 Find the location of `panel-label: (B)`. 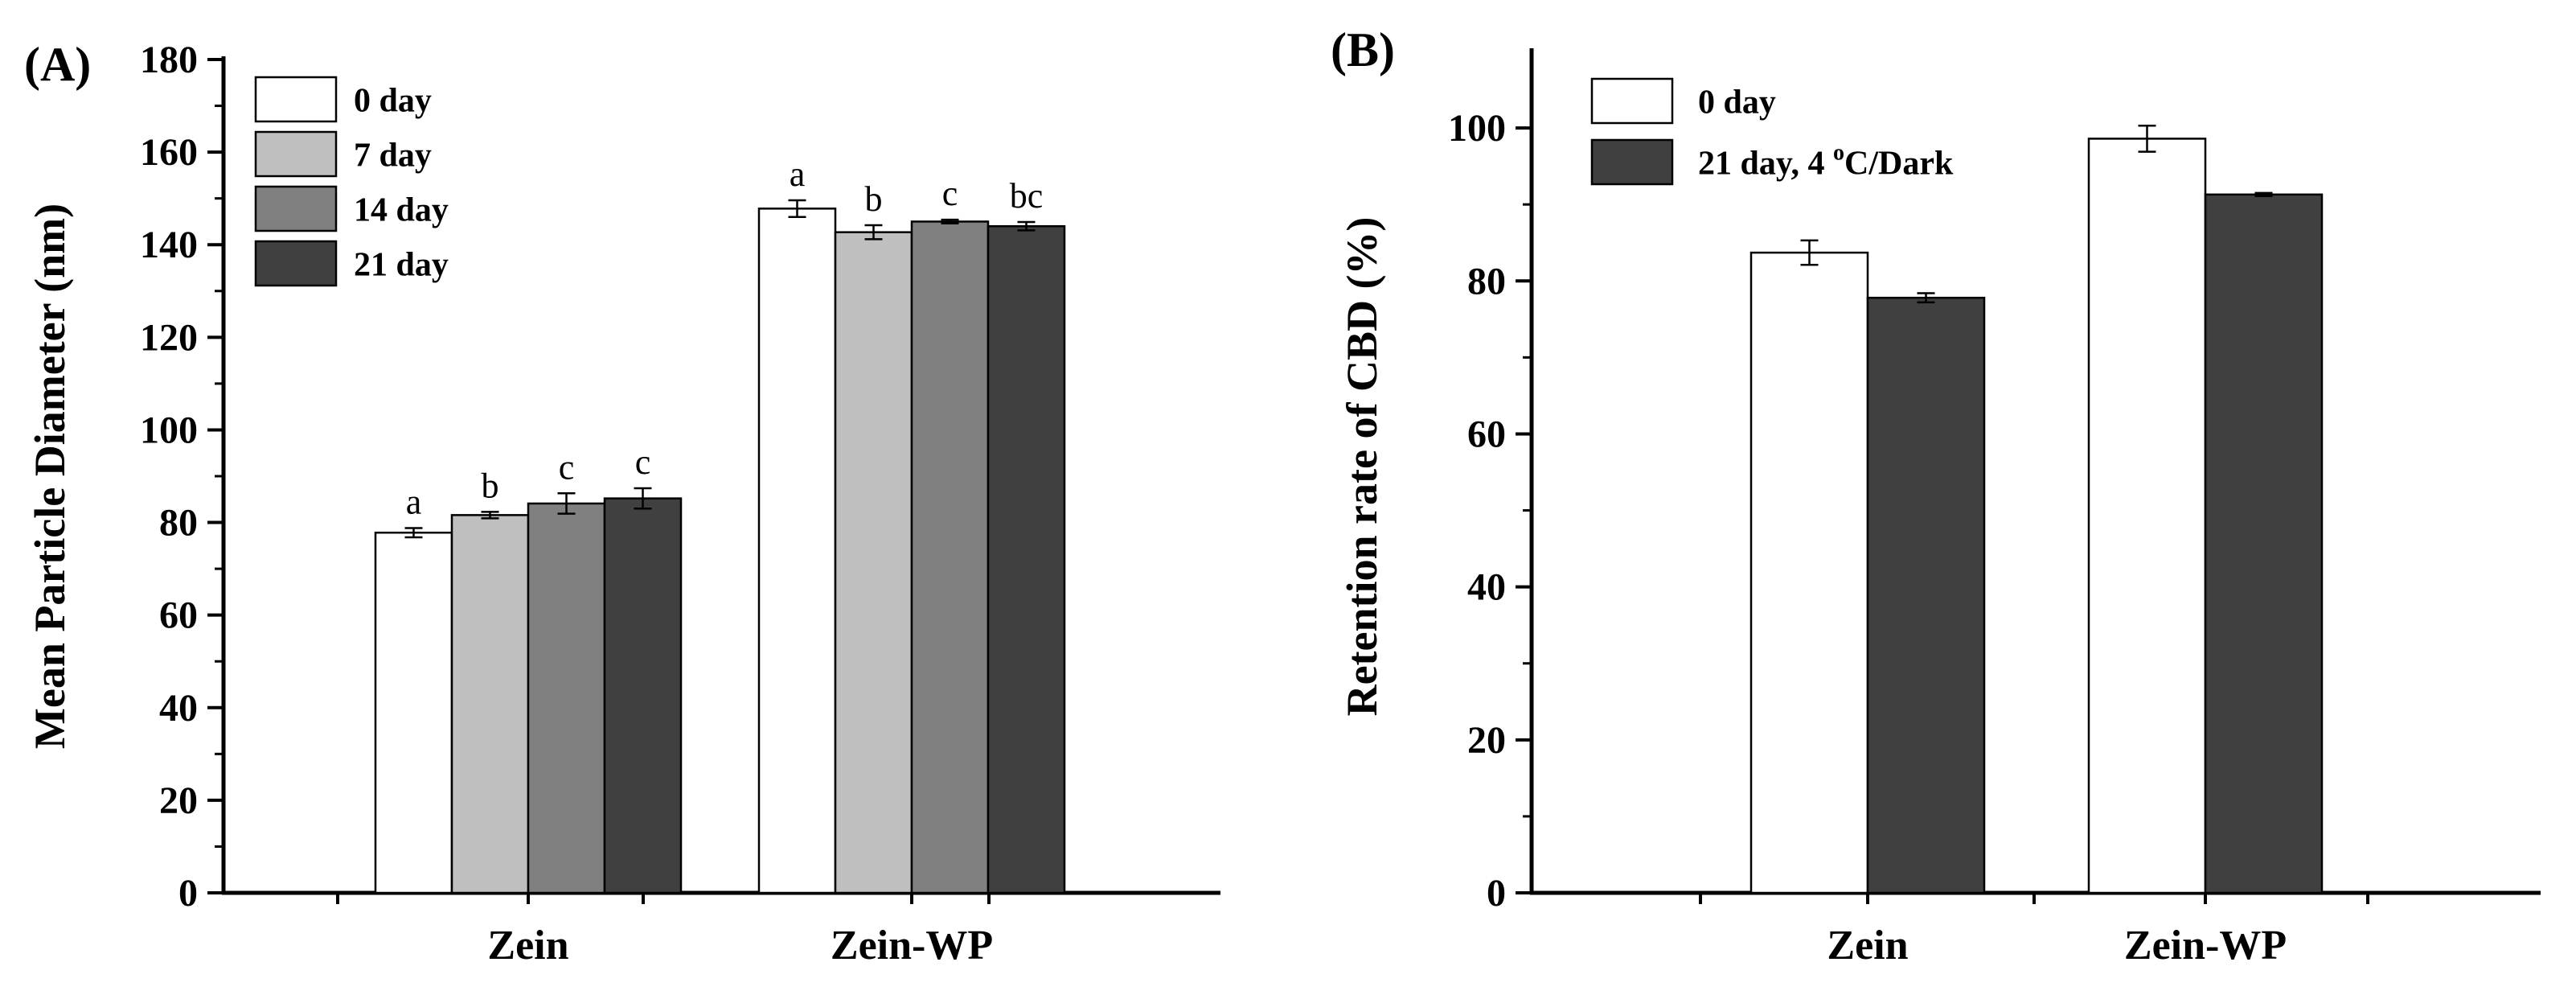

panel-label: (B) is located at coordinates (1363, 49).